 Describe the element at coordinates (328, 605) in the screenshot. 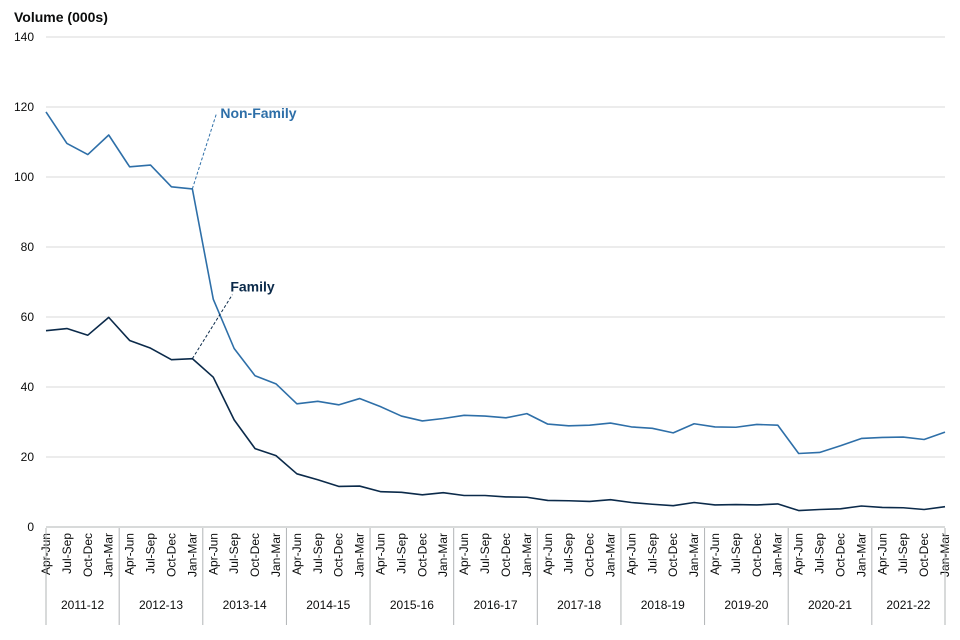

I see `year-label: 2014-15` at that location.